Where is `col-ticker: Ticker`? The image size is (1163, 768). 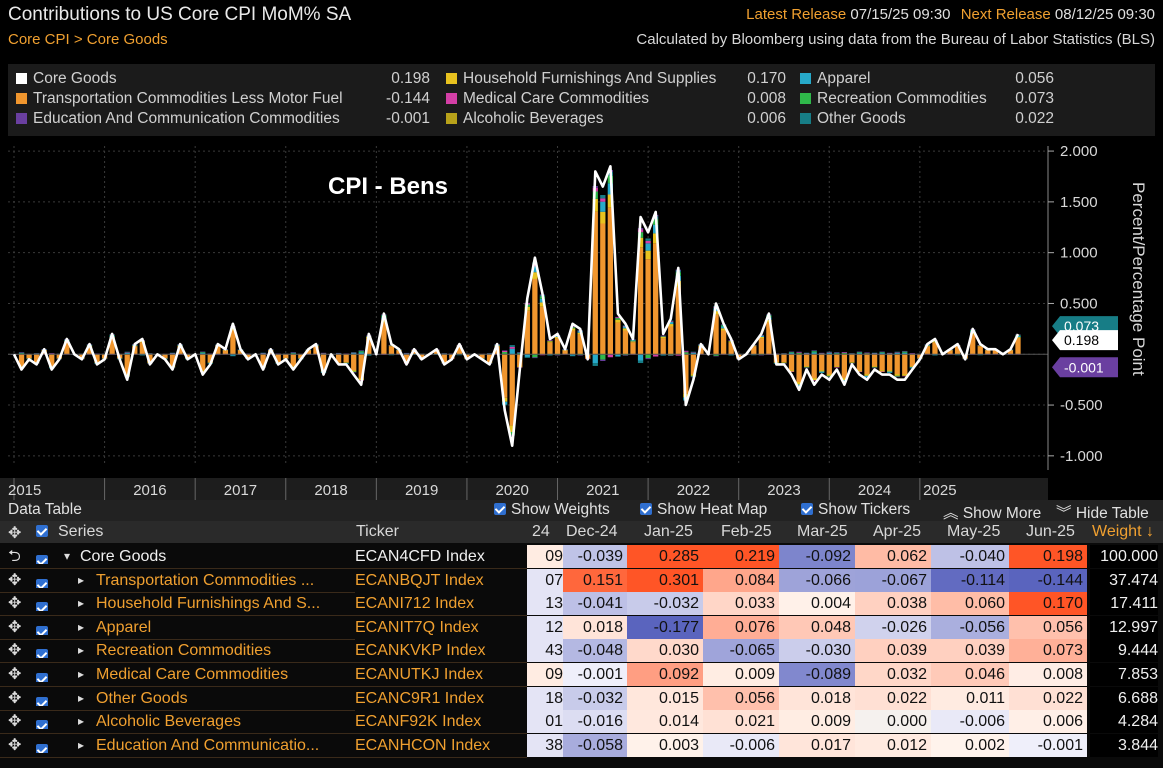
col-ticker: Ticker is located at coordinates (377, 531).